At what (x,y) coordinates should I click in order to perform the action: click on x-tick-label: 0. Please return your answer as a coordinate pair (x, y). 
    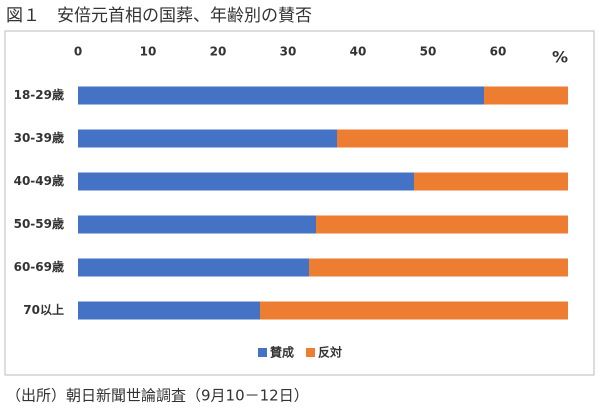
    Looking at the image, I should click on (78, 52).